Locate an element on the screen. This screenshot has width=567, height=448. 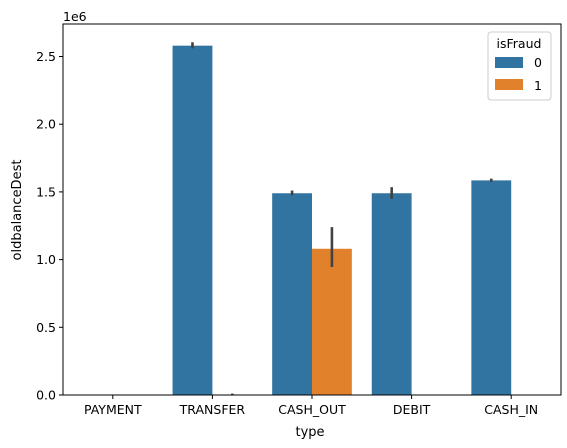
x-tick-label: DEBIT is located at coordinates (412, 409).